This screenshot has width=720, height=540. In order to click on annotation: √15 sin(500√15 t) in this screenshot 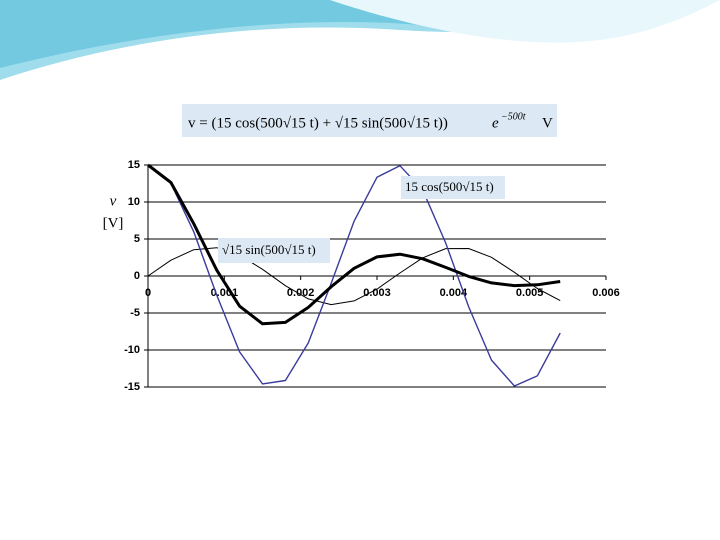, I will do `click(269, 249)`.